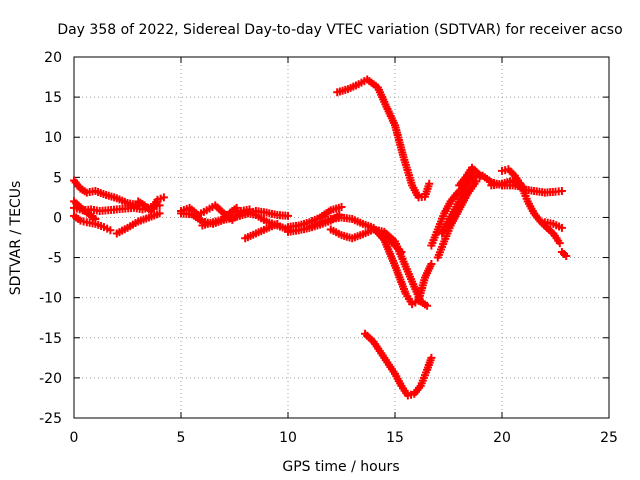 The height and width of the screenshot is (480, 640). Describe the element at coordinates (50, 379) in the screenshot. I see `y-tick-label: -20` at that location.